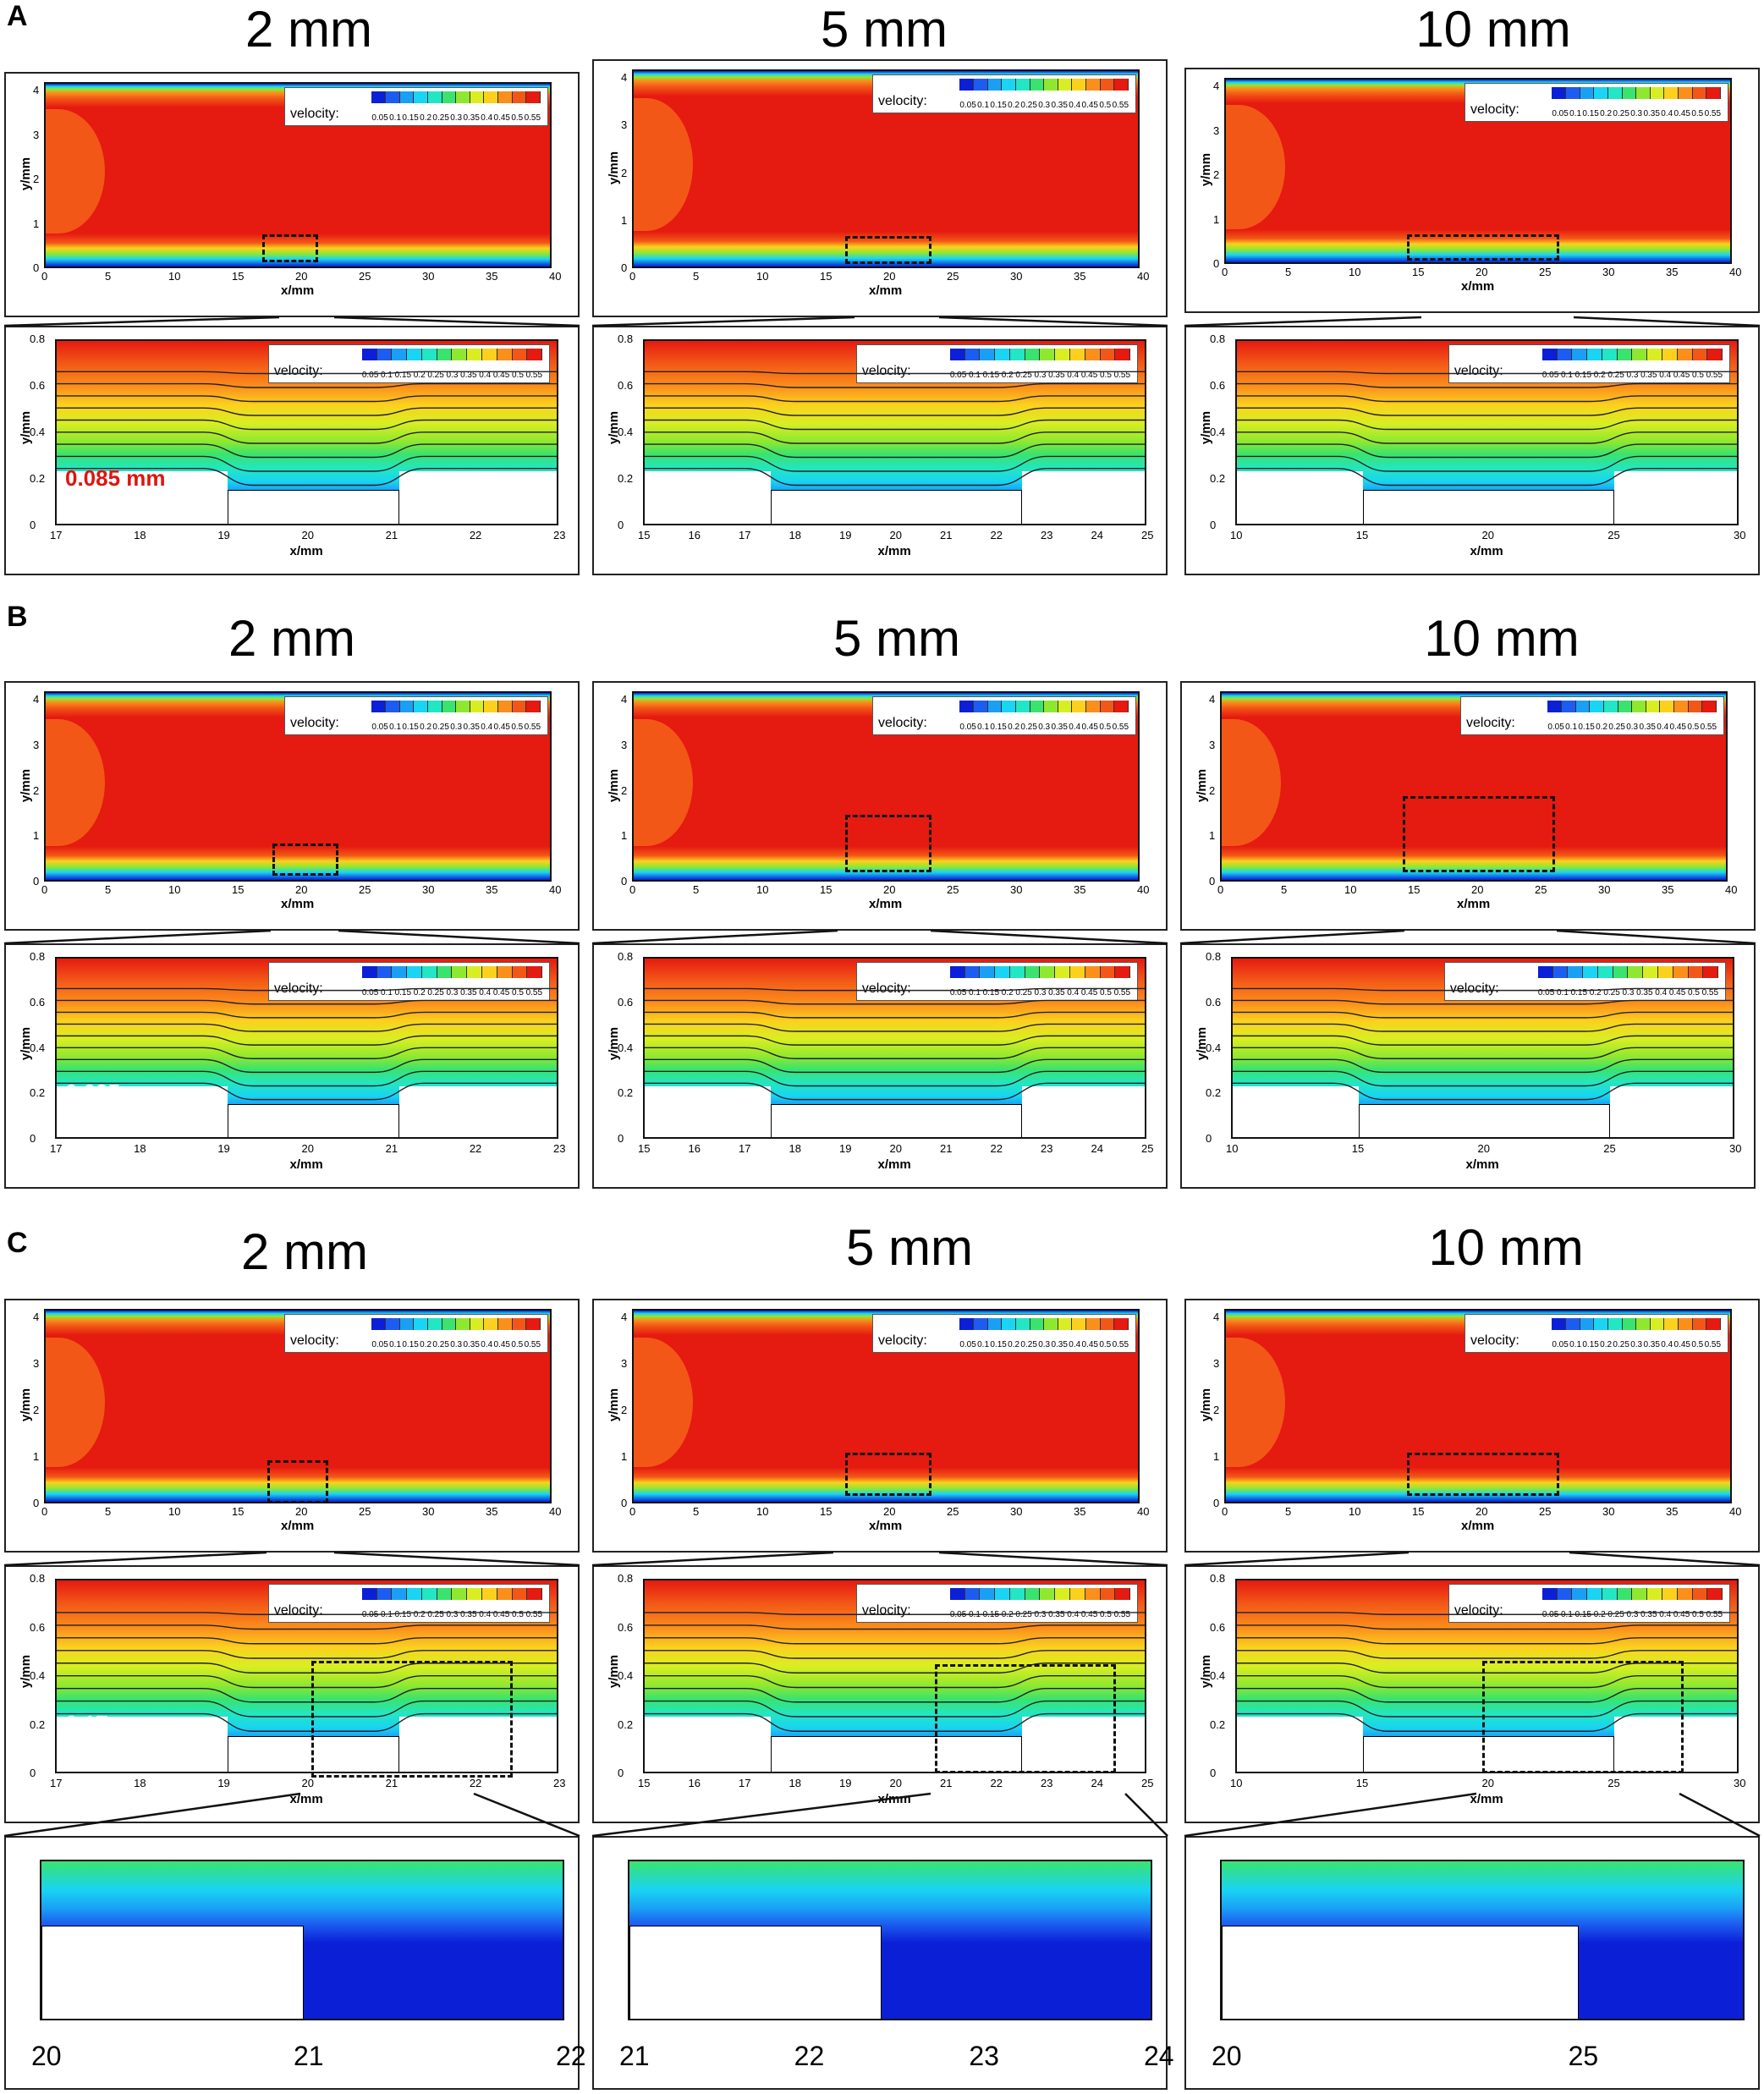 The height and width of the screenshot is (2094, 1764). What do you see at coordinates (1218, 385) in the screenshot?
I see `a-10mm-zoom-ytick-3: 0.6` at bounding box center [1218, 385].